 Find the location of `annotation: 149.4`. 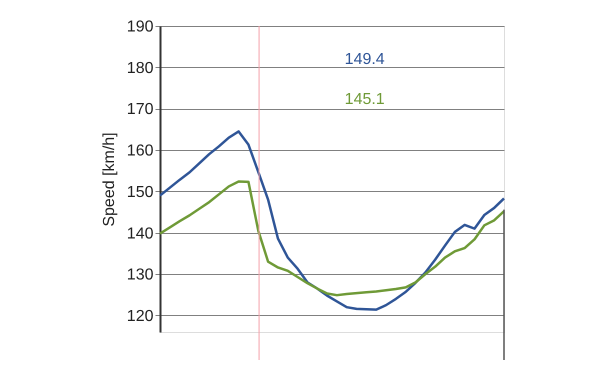

annotation: 149.4 is located at coordinates (364, 59).